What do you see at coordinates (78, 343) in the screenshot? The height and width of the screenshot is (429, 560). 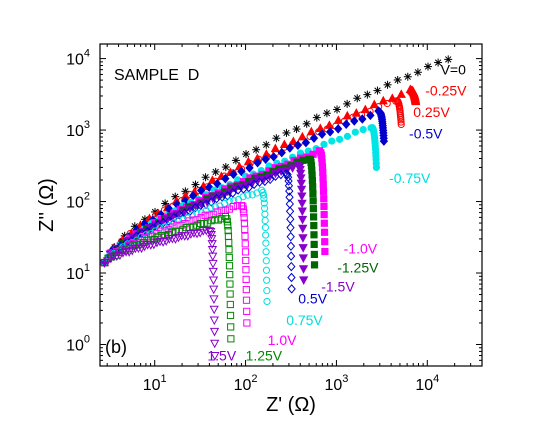 I see `y-tick-label: 10⁰` at bounding box center [78, 343].